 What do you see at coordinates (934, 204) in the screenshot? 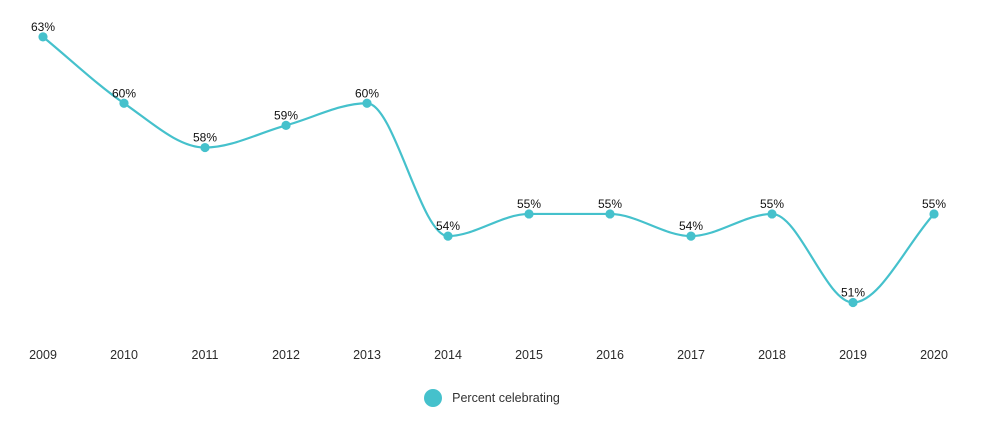
I see `data-label-2020: 55%` at bounding box center [934, 204].